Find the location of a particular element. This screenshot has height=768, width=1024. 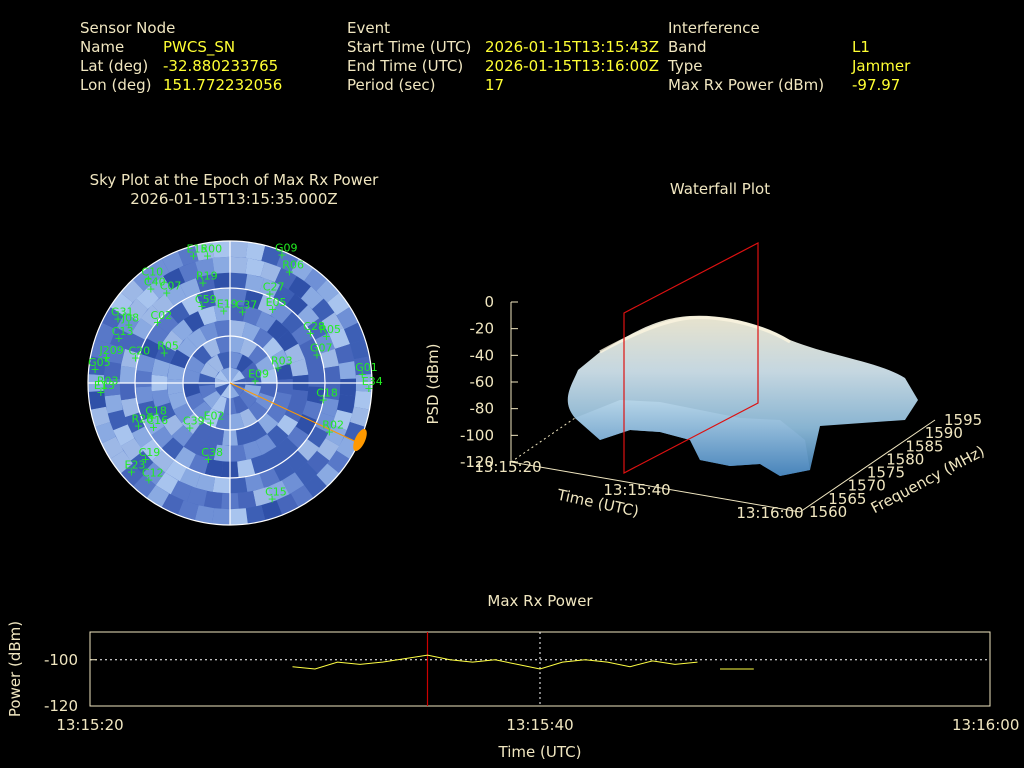

power-x-axis-label: Time (UTC) is located at coordinates (540, 752).